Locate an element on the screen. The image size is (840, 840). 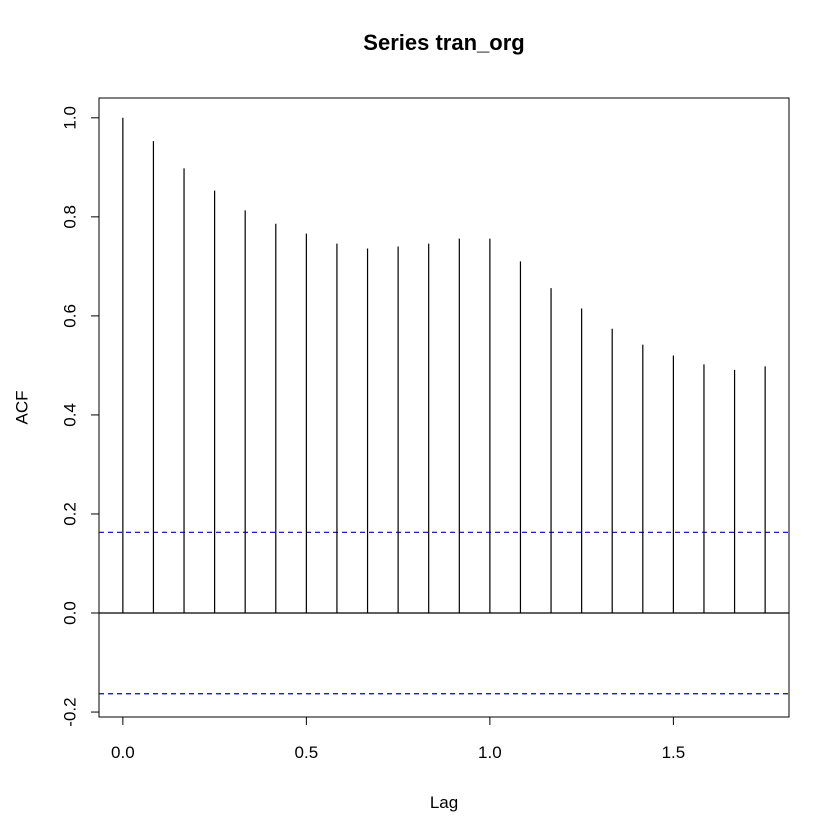
chart-title: Series tran_org is located at coordinates (443, 42).